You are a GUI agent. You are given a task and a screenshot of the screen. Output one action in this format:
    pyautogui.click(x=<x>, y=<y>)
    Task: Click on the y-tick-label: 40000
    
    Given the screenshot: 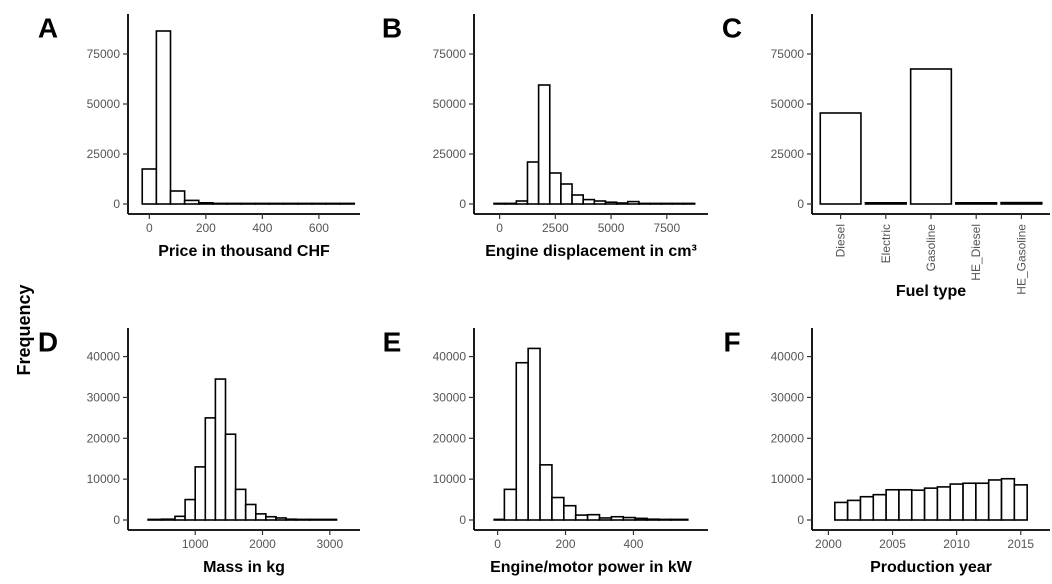 What is the action you would take?
    pyautogui.click(x=788, y=357)
    